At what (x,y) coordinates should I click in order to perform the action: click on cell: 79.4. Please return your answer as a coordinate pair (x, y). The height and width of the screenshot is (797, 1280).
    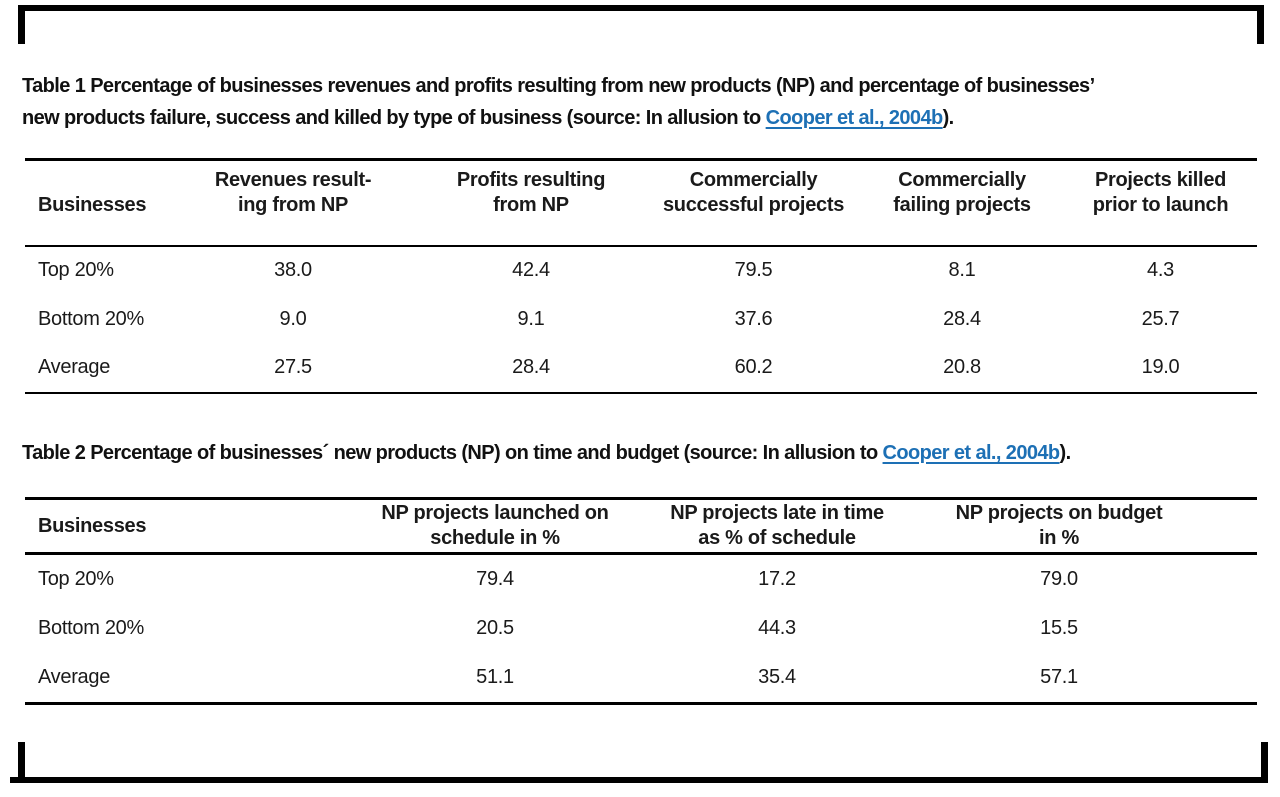
    Looking at the image, I should click on (495, 578).